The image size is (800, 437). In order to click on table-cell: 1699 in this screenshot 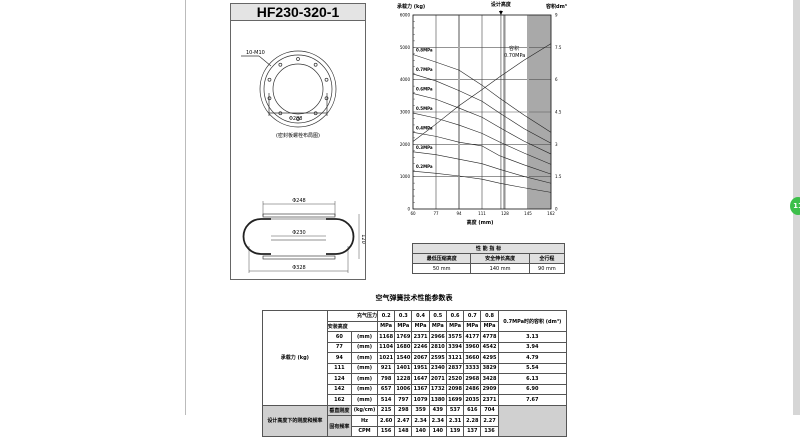, I will do `click(455, 400)`.